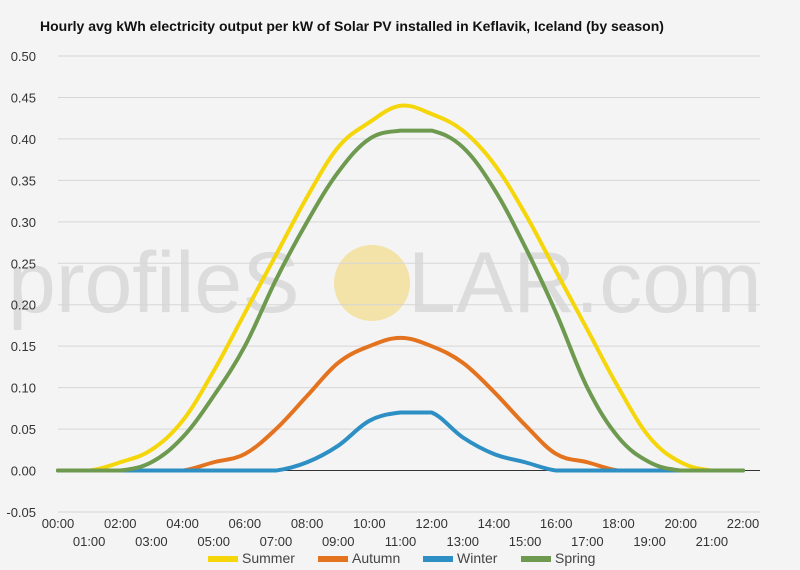 This screenshot has height=570, width=800. Describe the element at coordinates (477, 558) in the screenshot. I see `legend-label: Winter` at that location.